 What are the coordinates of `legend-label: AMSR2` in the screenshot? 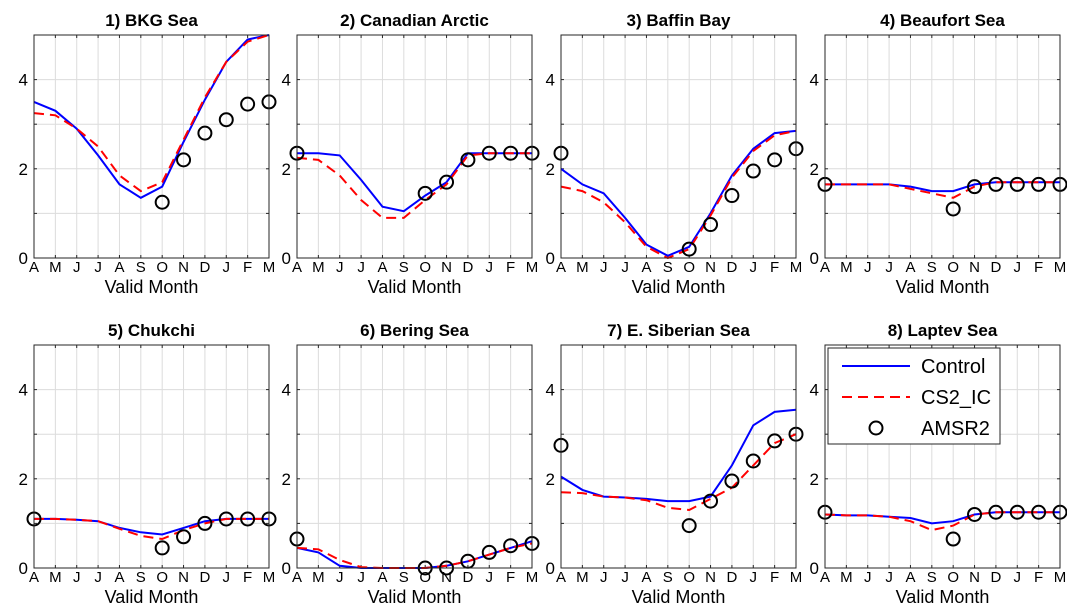 It's located at (955, 429).